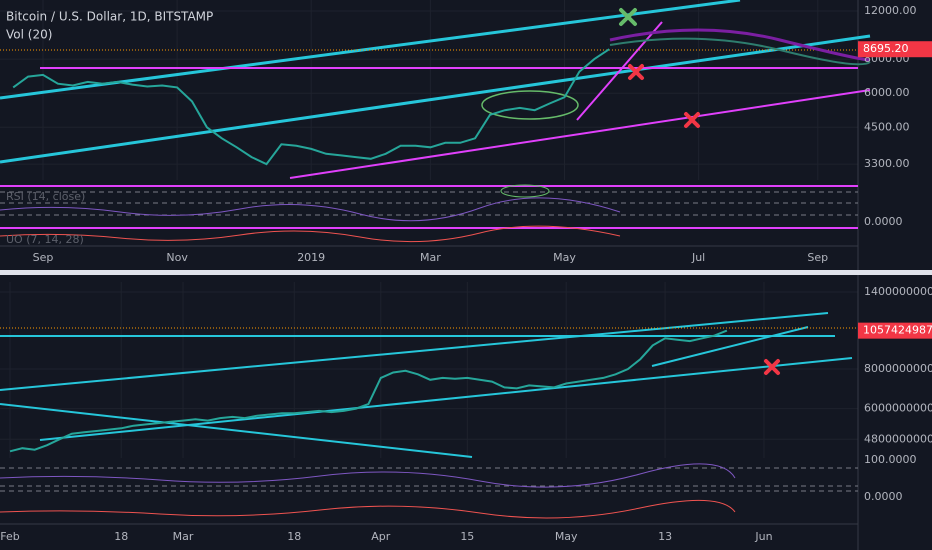  What do you see at coordinates (887, 126) in the screenshot?
I see `y-tick-label: 4500.00` at bounding box center [887, 126].